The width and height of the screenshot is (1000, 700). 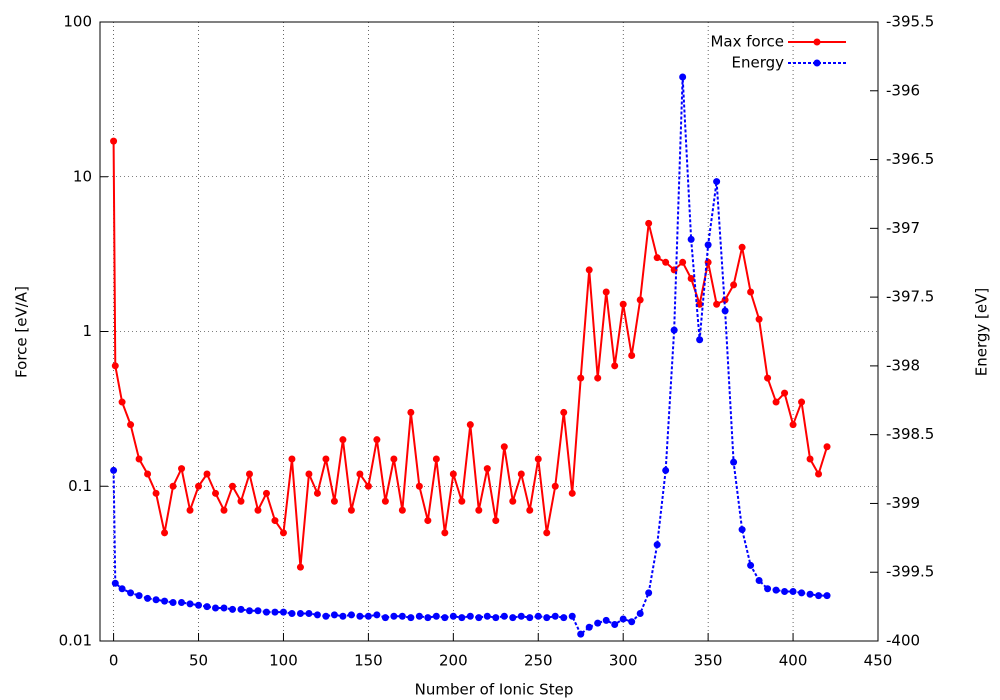 I want to click on y2-tick-label: -396, so click(x=903, y=90).